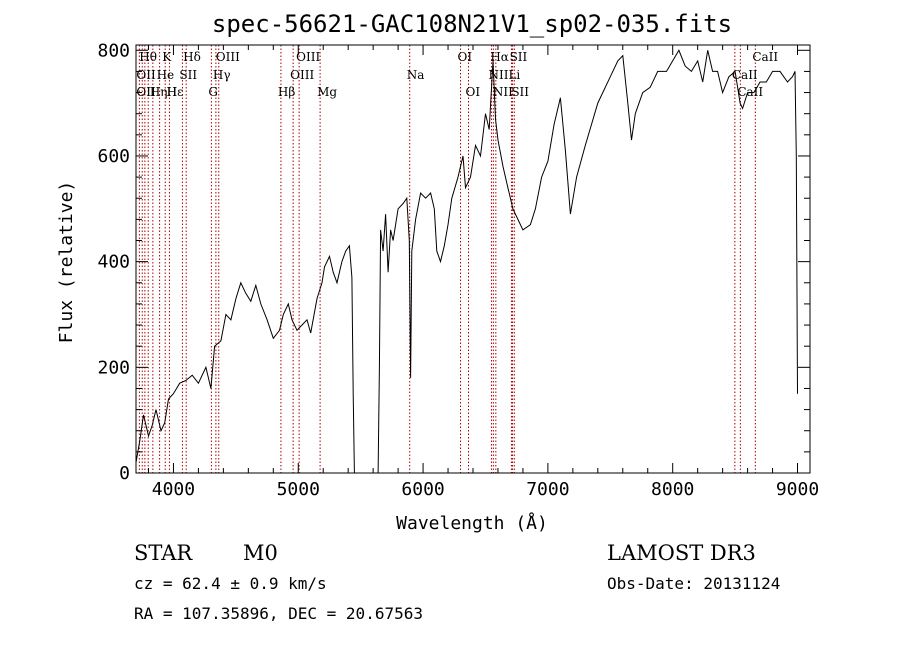 This screenshot has height=649, width=900. I want to click on line-label-11: SII, so click(188, 75).